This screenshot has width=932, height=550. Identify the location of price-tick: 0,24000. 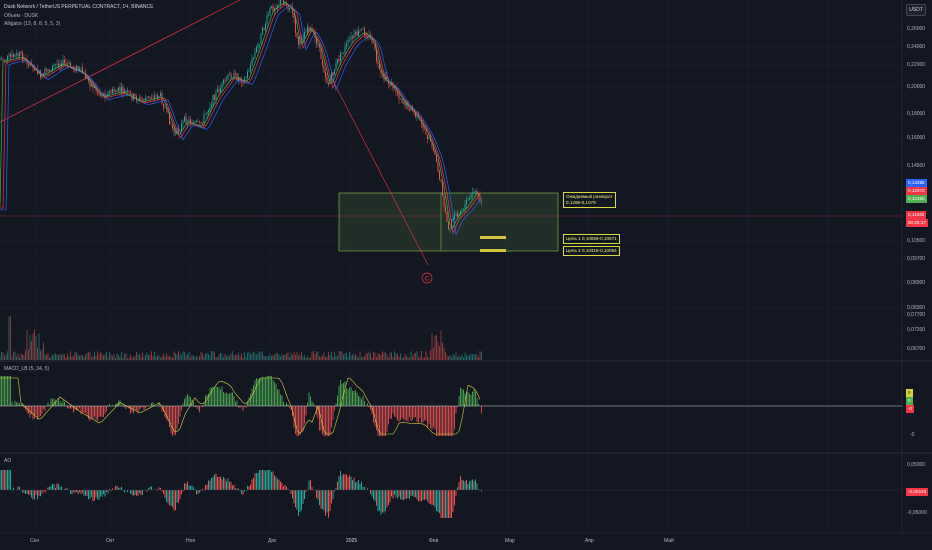
(916, 47).